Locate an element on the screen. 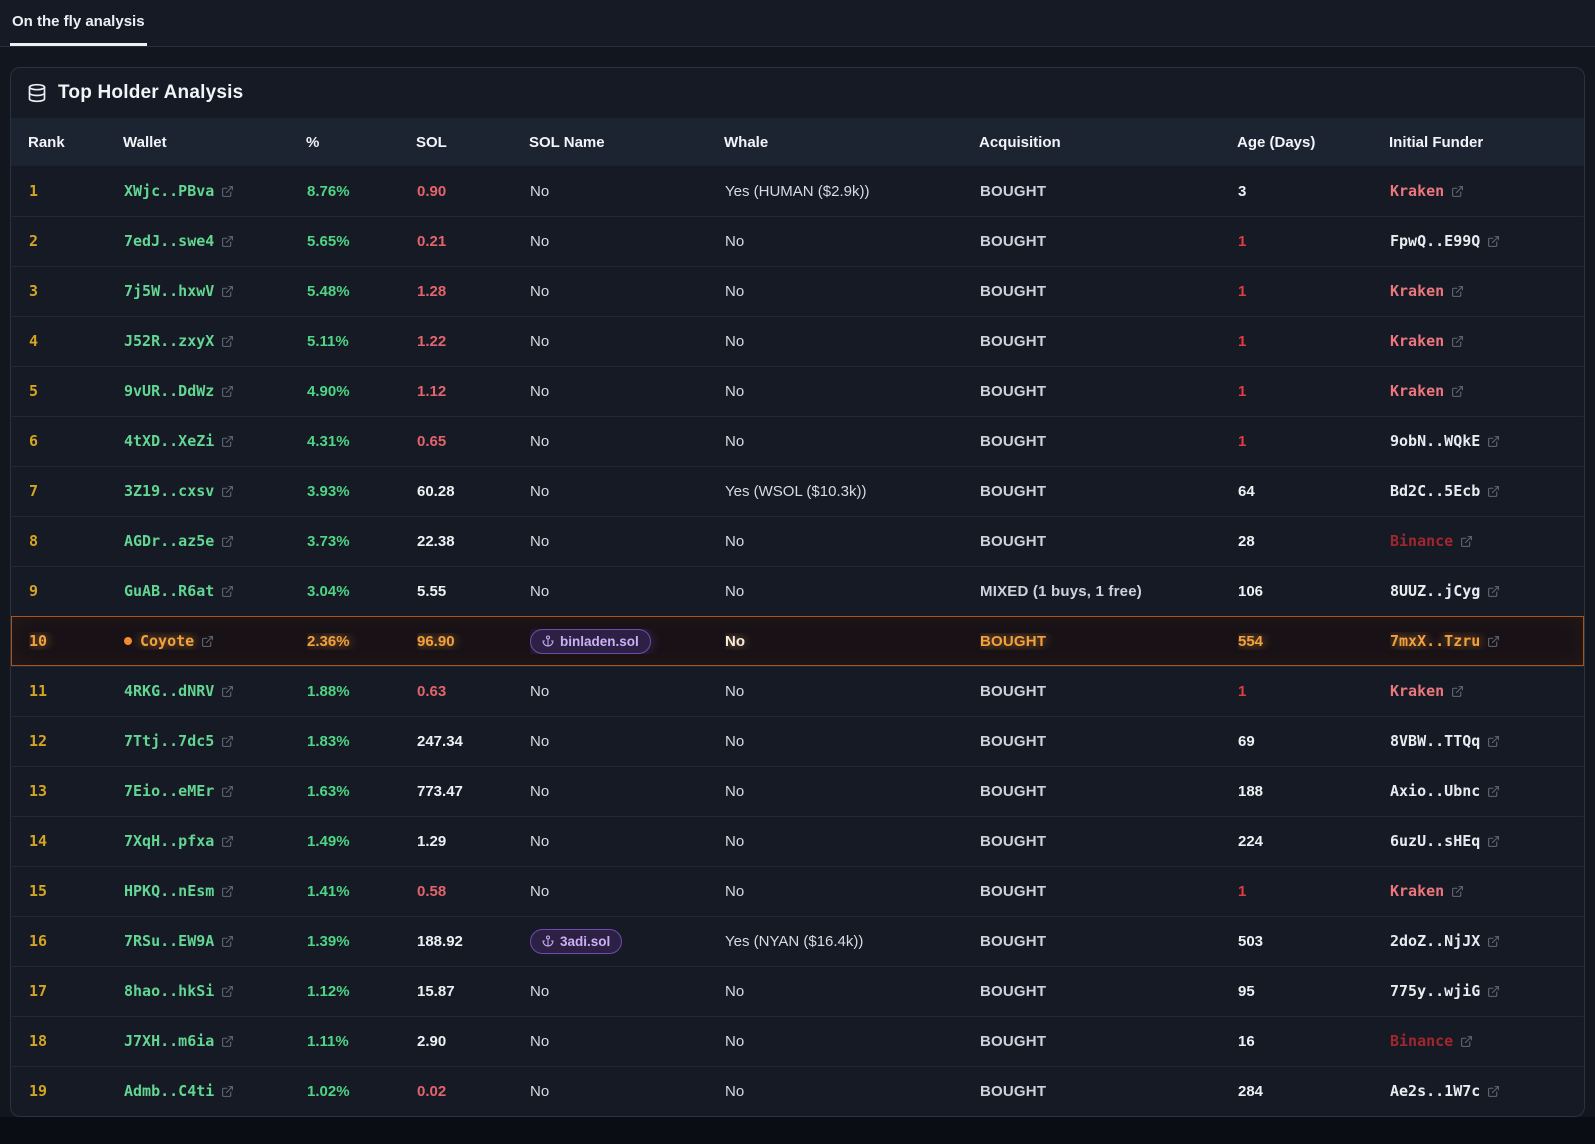 The image size is (1595, 1144). funder-cell: 9obN..WQkE is located at coordinates (1478, 441).